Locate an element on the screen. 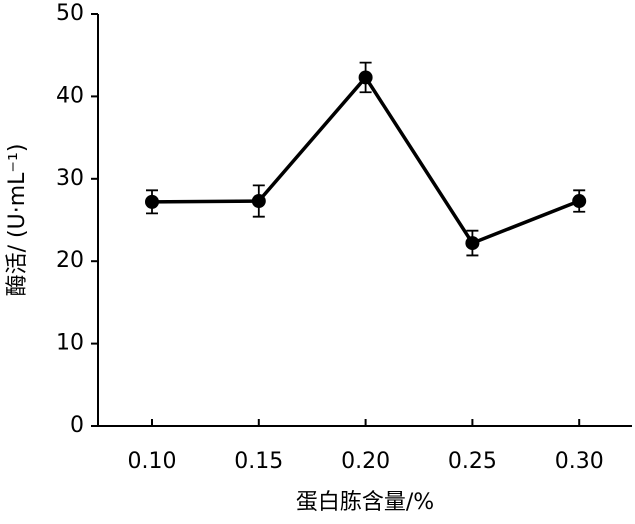  y-tick-label: 0 is located at coordinates (77, 425).